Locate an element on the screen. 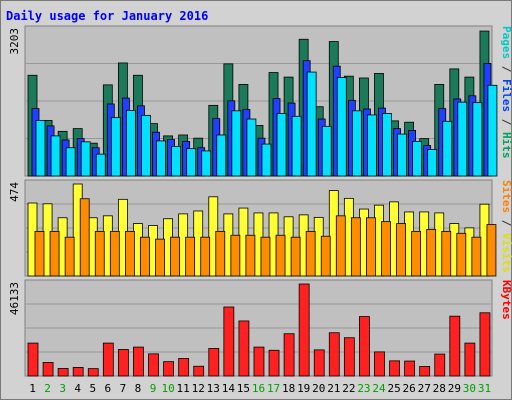 This screenshot has width=512, height=400. day-label: 20 is located at coordinates (318, 388).